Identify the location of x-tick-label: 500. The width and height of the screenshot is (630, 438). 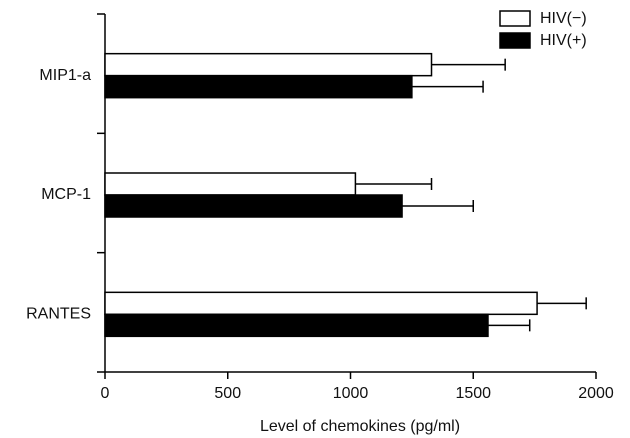
(227, 393).